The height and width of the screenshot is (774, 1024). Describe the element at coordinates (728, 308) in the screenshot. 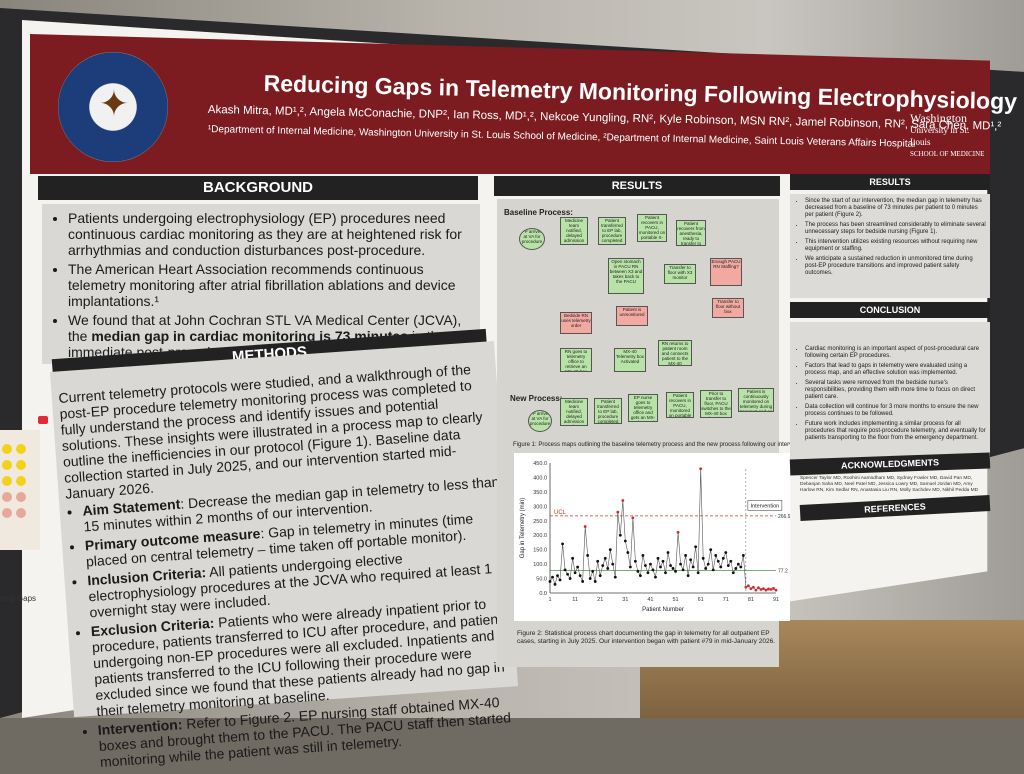

I see `baseline-step-box: Transfer to floor without box` at that location.